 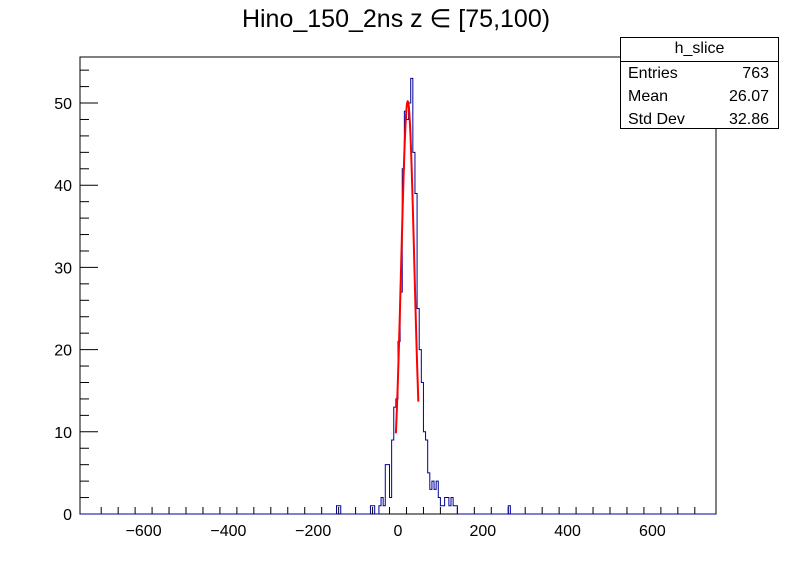 What do you see at coordinates (699, 119) in the screenshot?
I see `stats-row-std-dev: Std Dev 32.86` at bounding box center [699, 119].